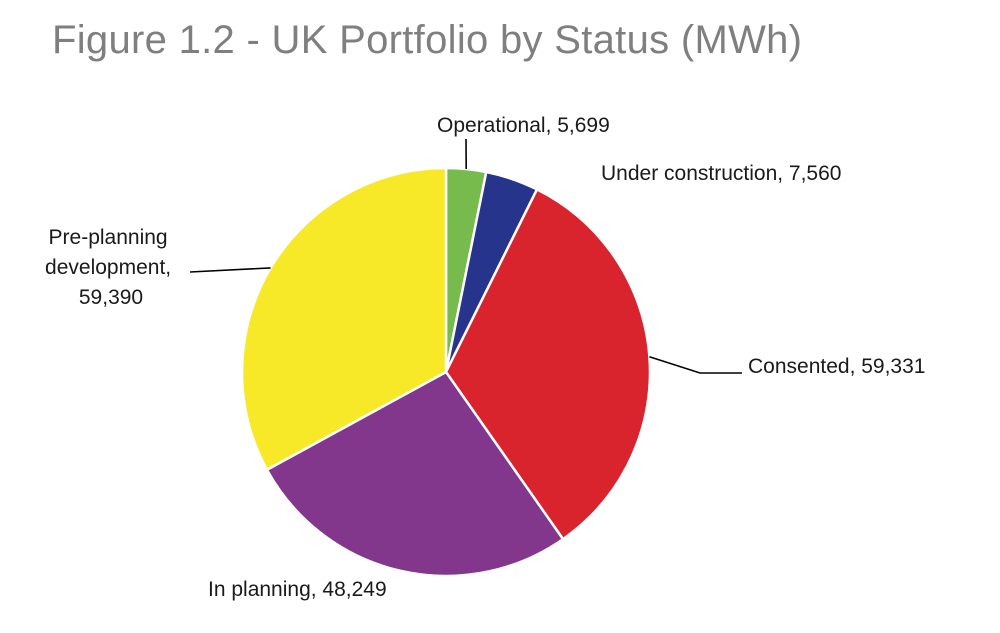 This screenshot has height=633, width=1000. Describe the element at coordinates (523, 125) in the screenshot. I see `slice-label-operational: Operational, 5,699` at that location.